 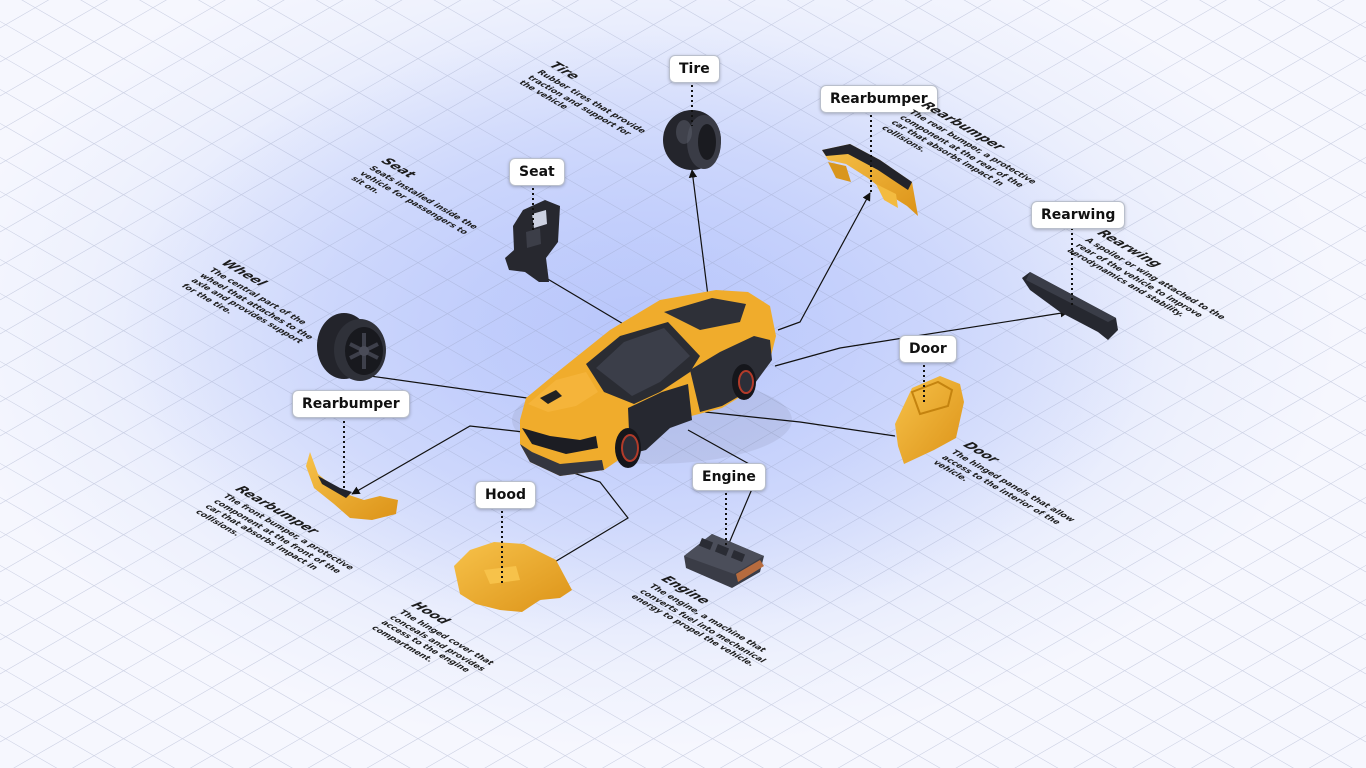 I want to click on door-part, so click(x=929, y=420).